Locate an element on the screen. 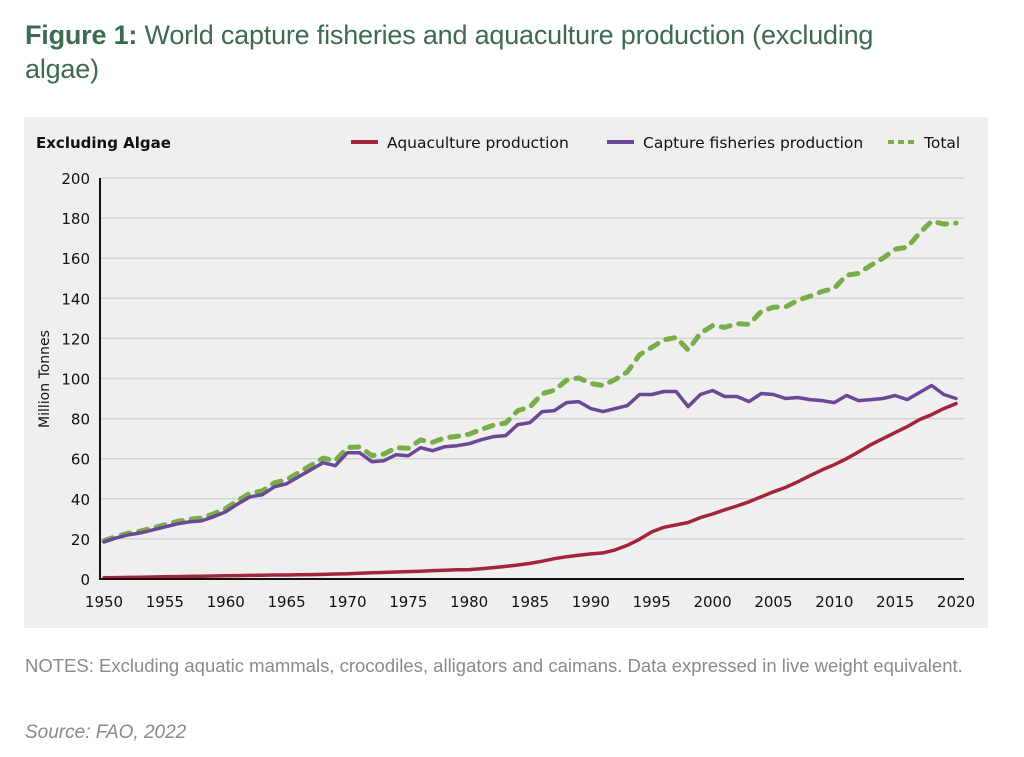 The image size is (1024, 757). y-tick-label: 120 is located at coordinates (75, 339).